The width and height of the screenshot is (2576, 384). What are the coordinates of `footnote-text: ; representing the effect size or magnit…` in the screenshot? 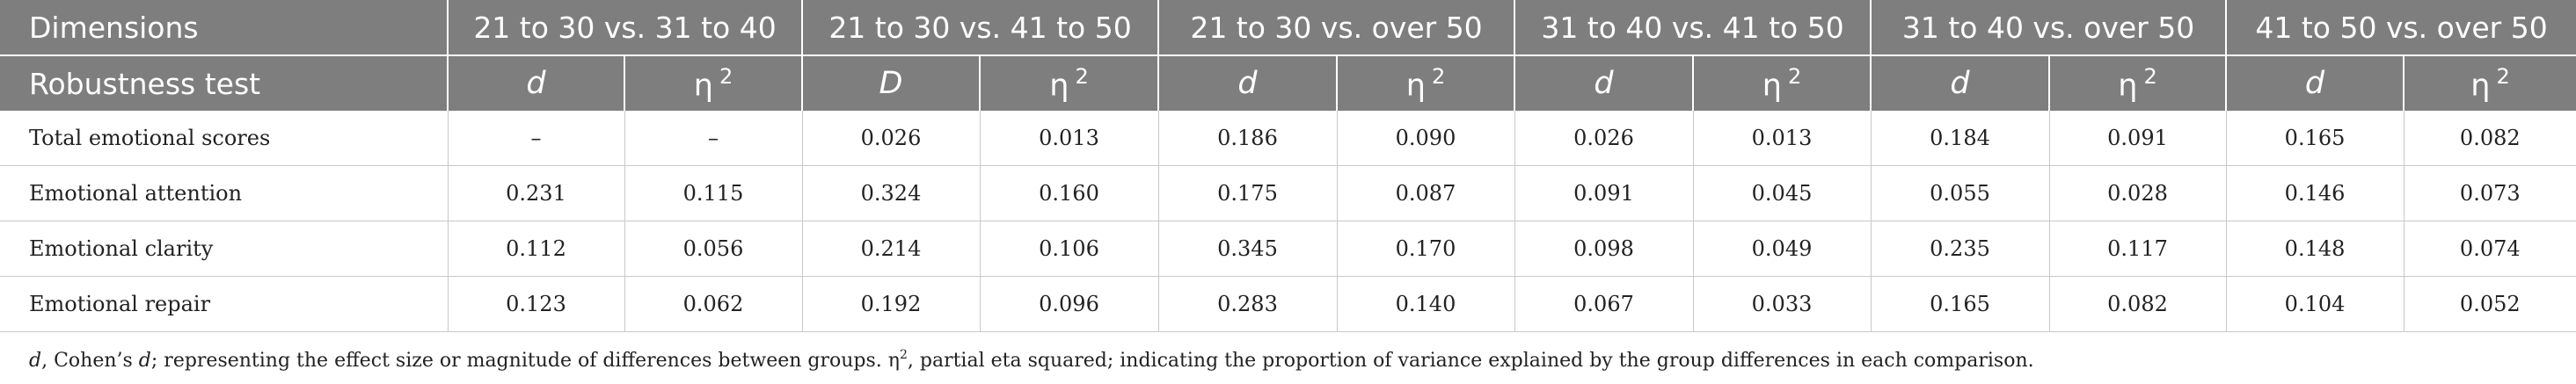 It's located at (525, 361).